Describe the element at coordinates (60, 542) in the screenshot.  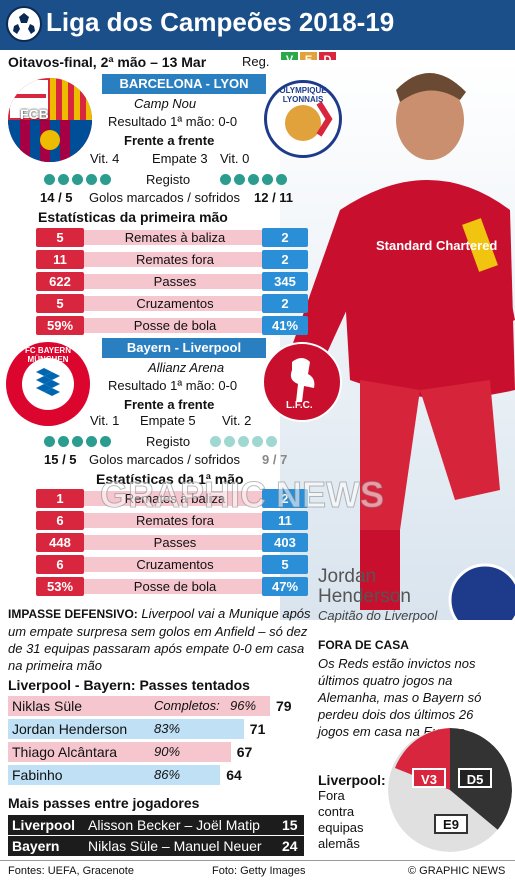
I see `stat-left: 448` at that location.